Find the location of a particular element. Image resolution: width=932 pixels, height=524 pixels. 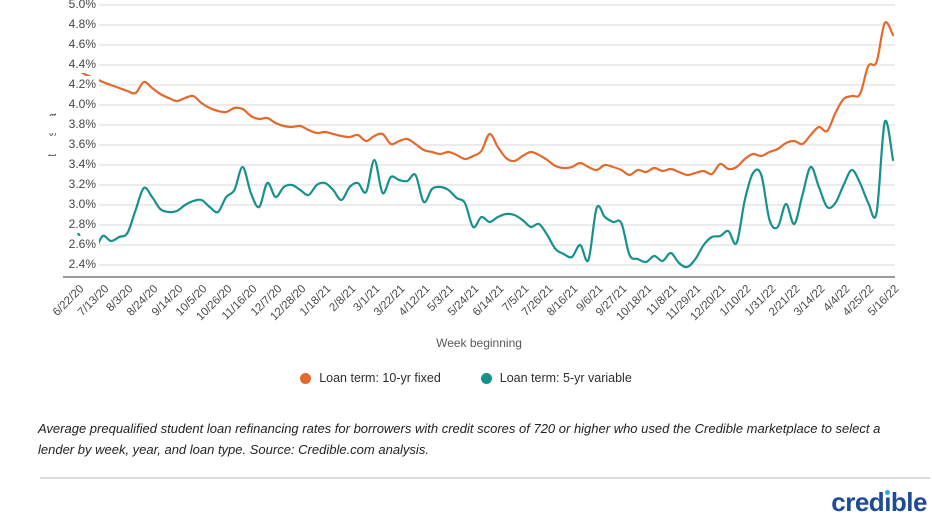

legend-dot-10yr-fixed-icon is located at coordinates (306, 378).